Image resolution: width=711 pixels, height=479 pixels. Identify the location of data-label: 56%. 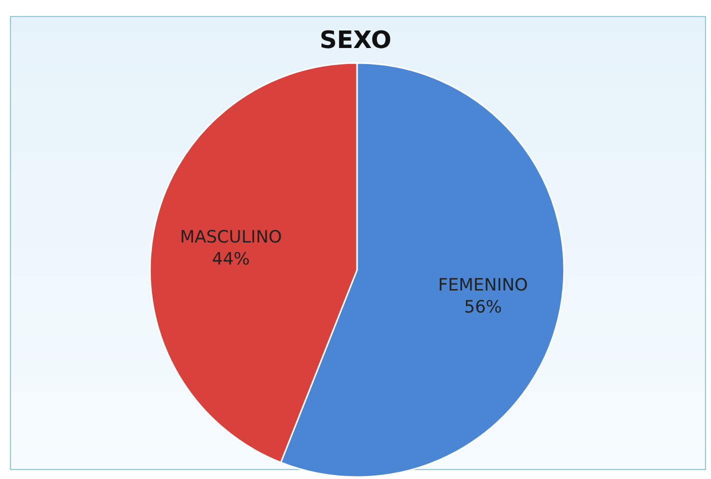
(483, 308).